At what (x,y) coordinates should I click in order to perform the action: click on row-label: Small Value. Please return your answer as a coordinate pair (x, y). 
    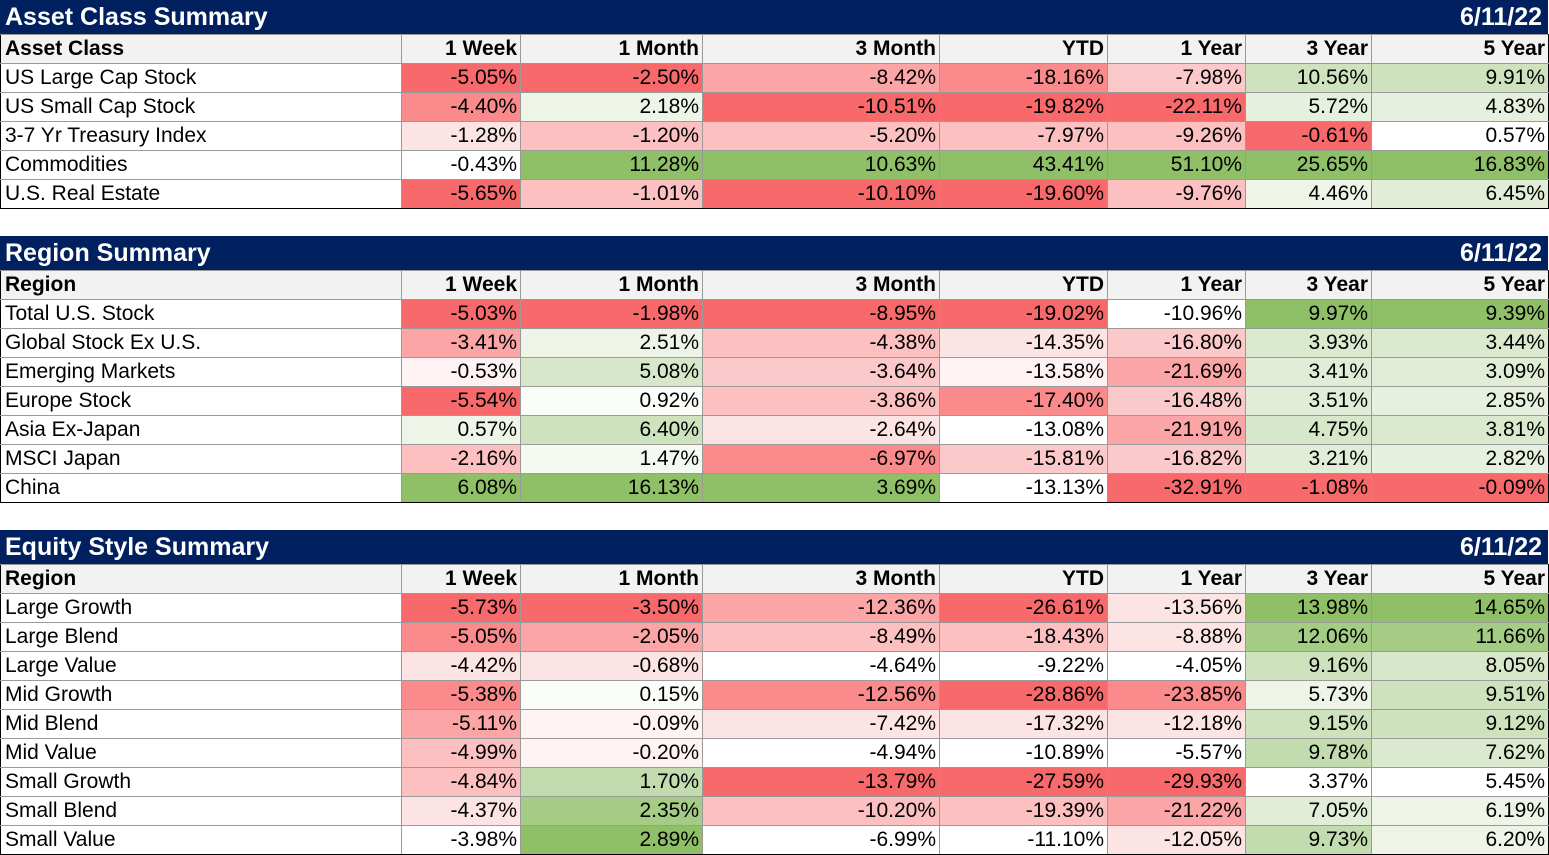
    Looking at the image, I should click on (201, 840).